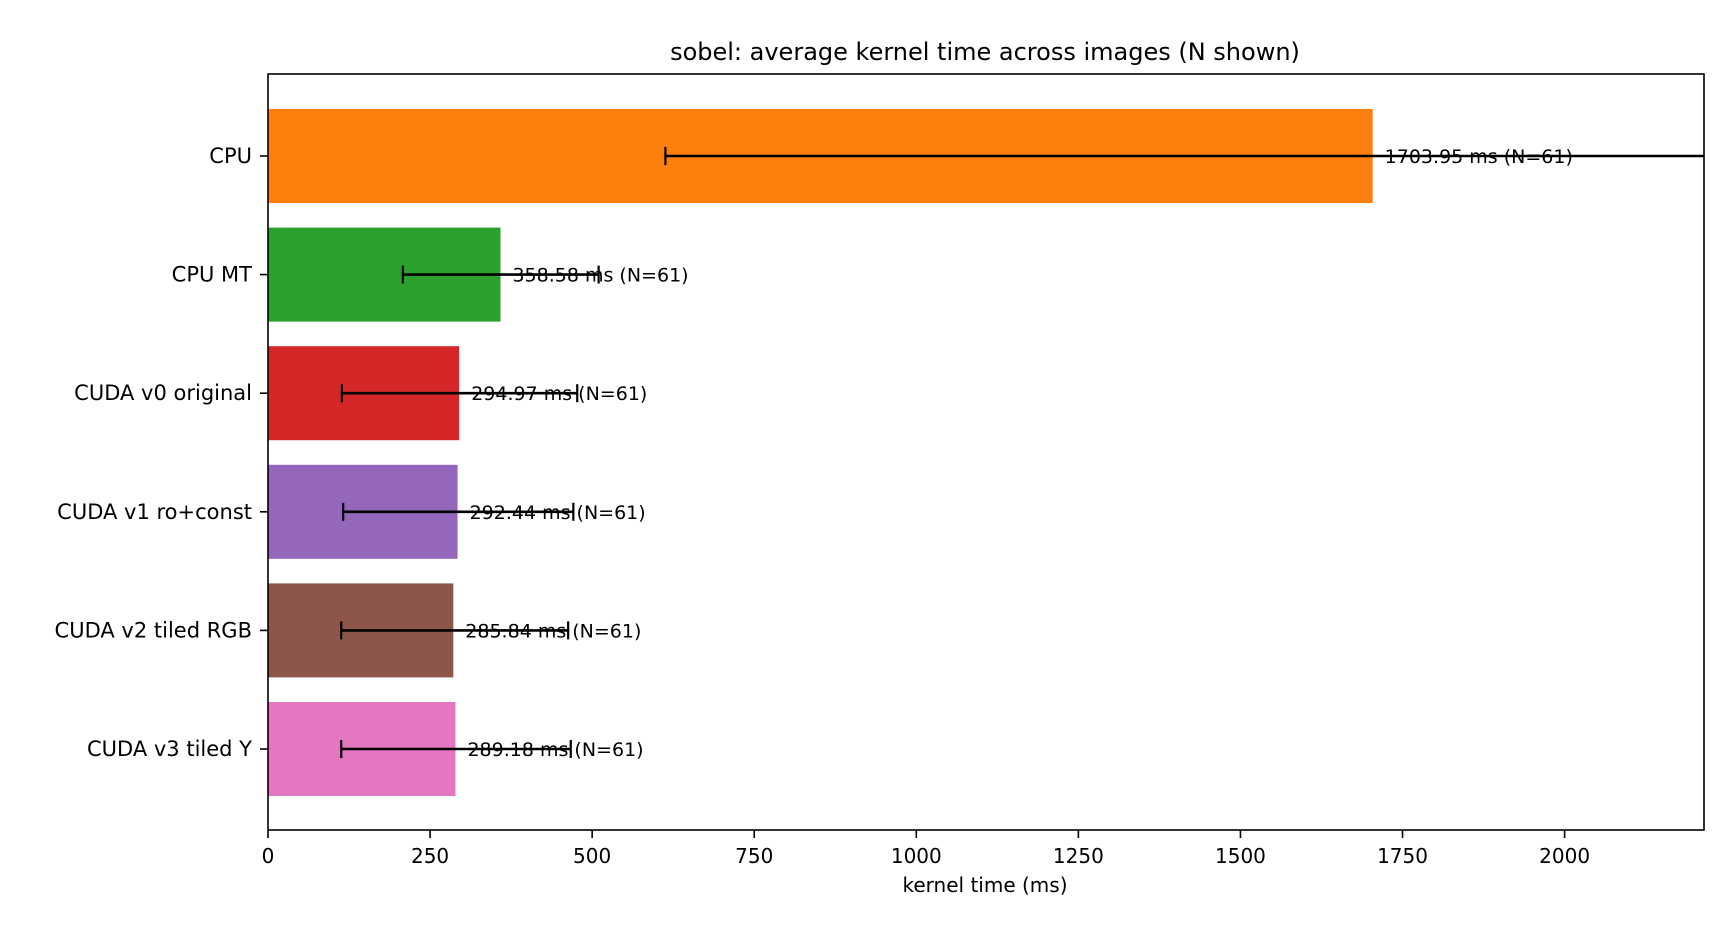  I want to click on data-label-2: 294.97 ms (N=61), so click(559, 394).